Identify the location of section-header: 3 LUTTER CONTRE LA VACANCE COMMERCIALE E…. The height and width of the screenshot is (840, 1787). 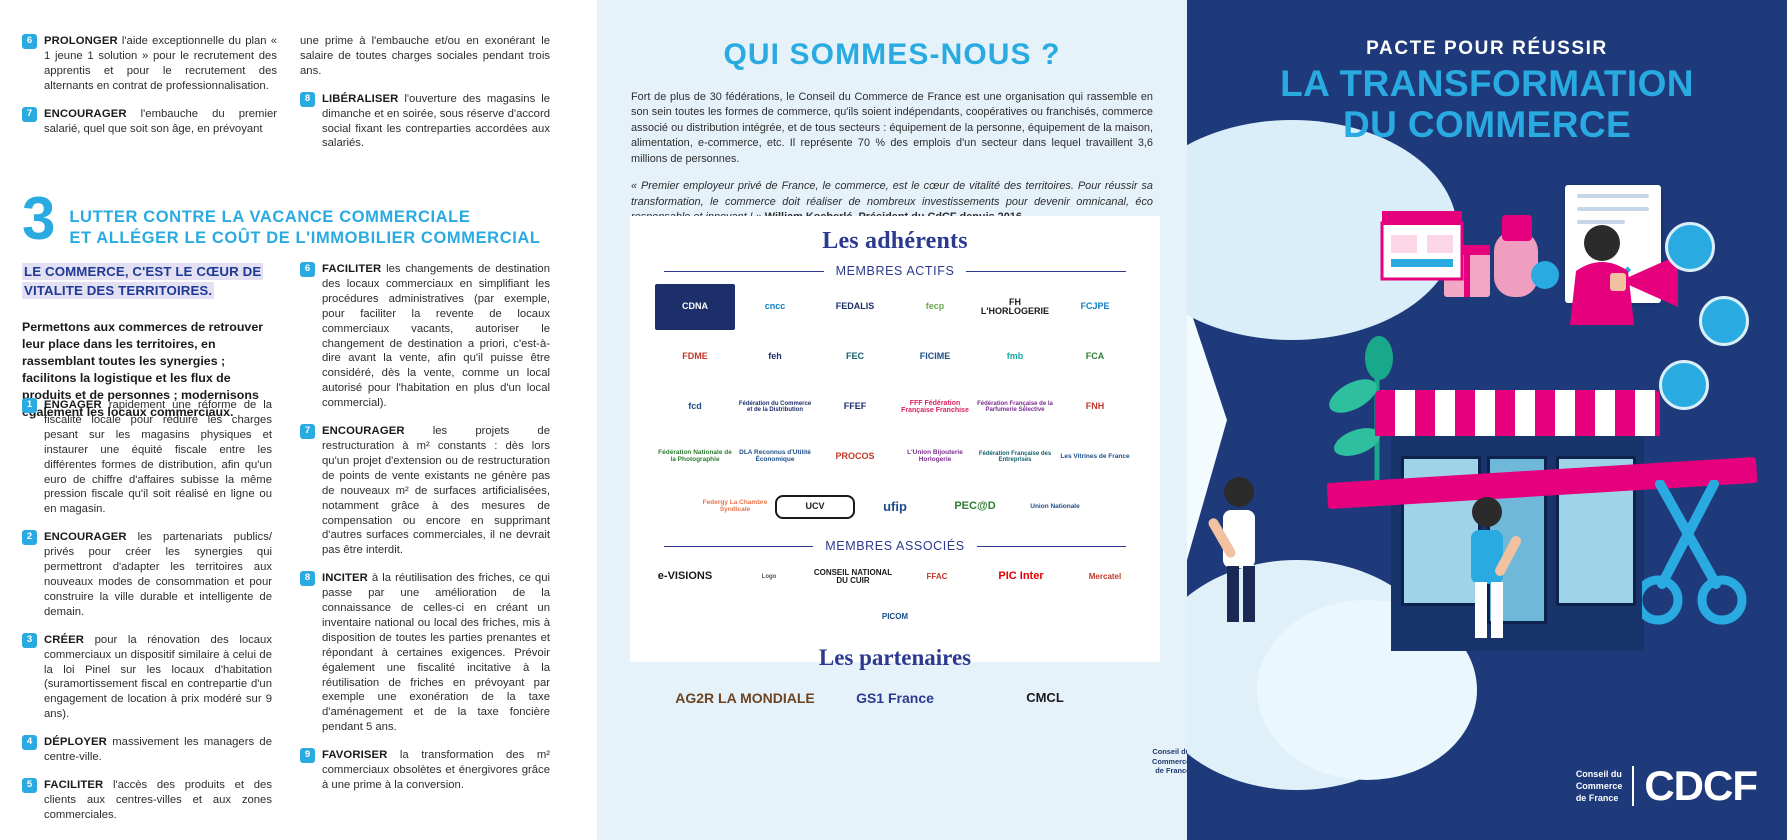
(292, 219).